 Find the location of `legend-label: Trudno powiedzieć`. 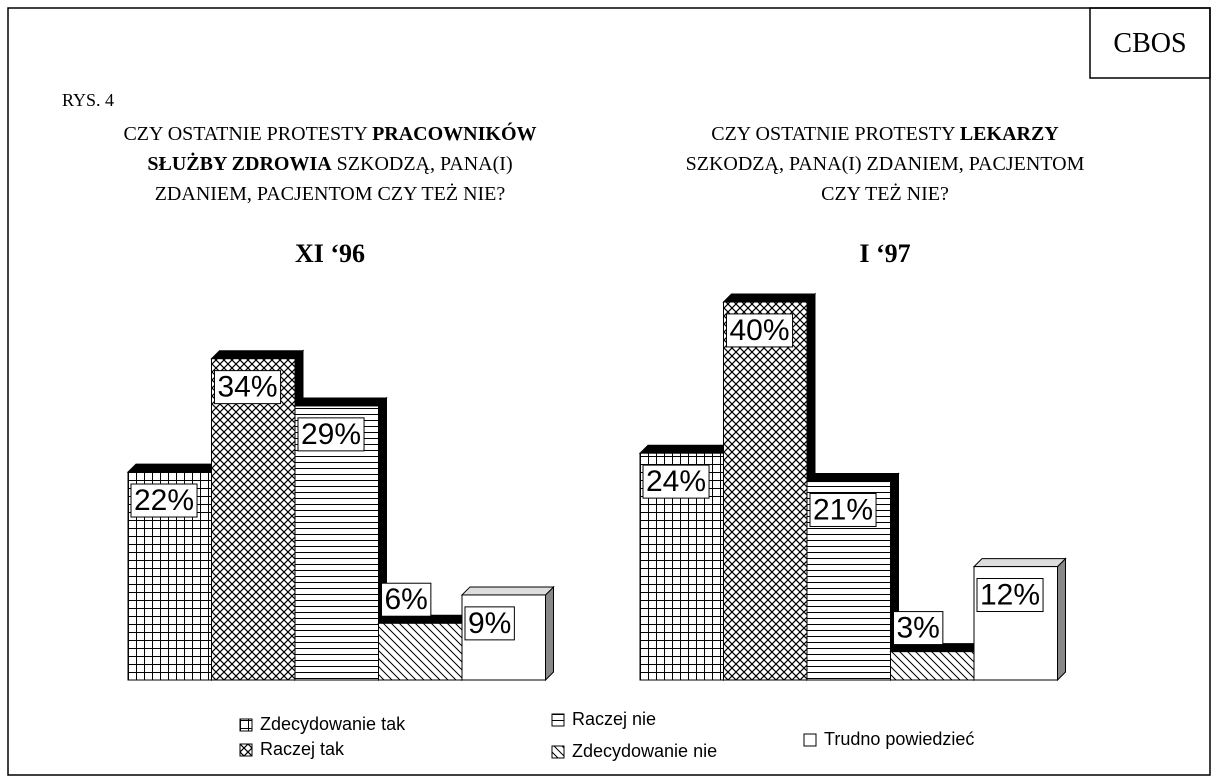

legend-label: Trudno powiedzieć is located at coordinates (899, 739).